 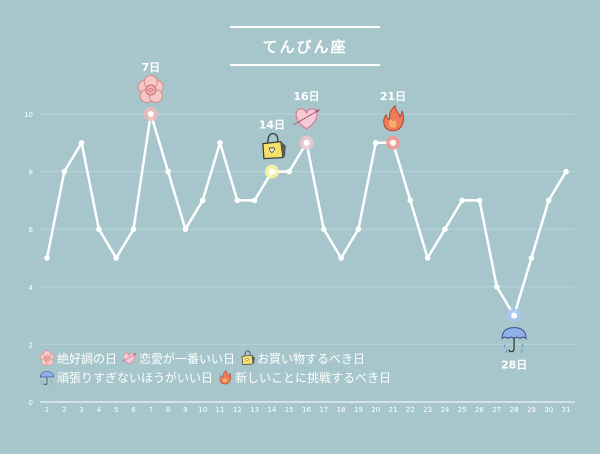 I want to click on bag-side, so click(x=283, y=149).